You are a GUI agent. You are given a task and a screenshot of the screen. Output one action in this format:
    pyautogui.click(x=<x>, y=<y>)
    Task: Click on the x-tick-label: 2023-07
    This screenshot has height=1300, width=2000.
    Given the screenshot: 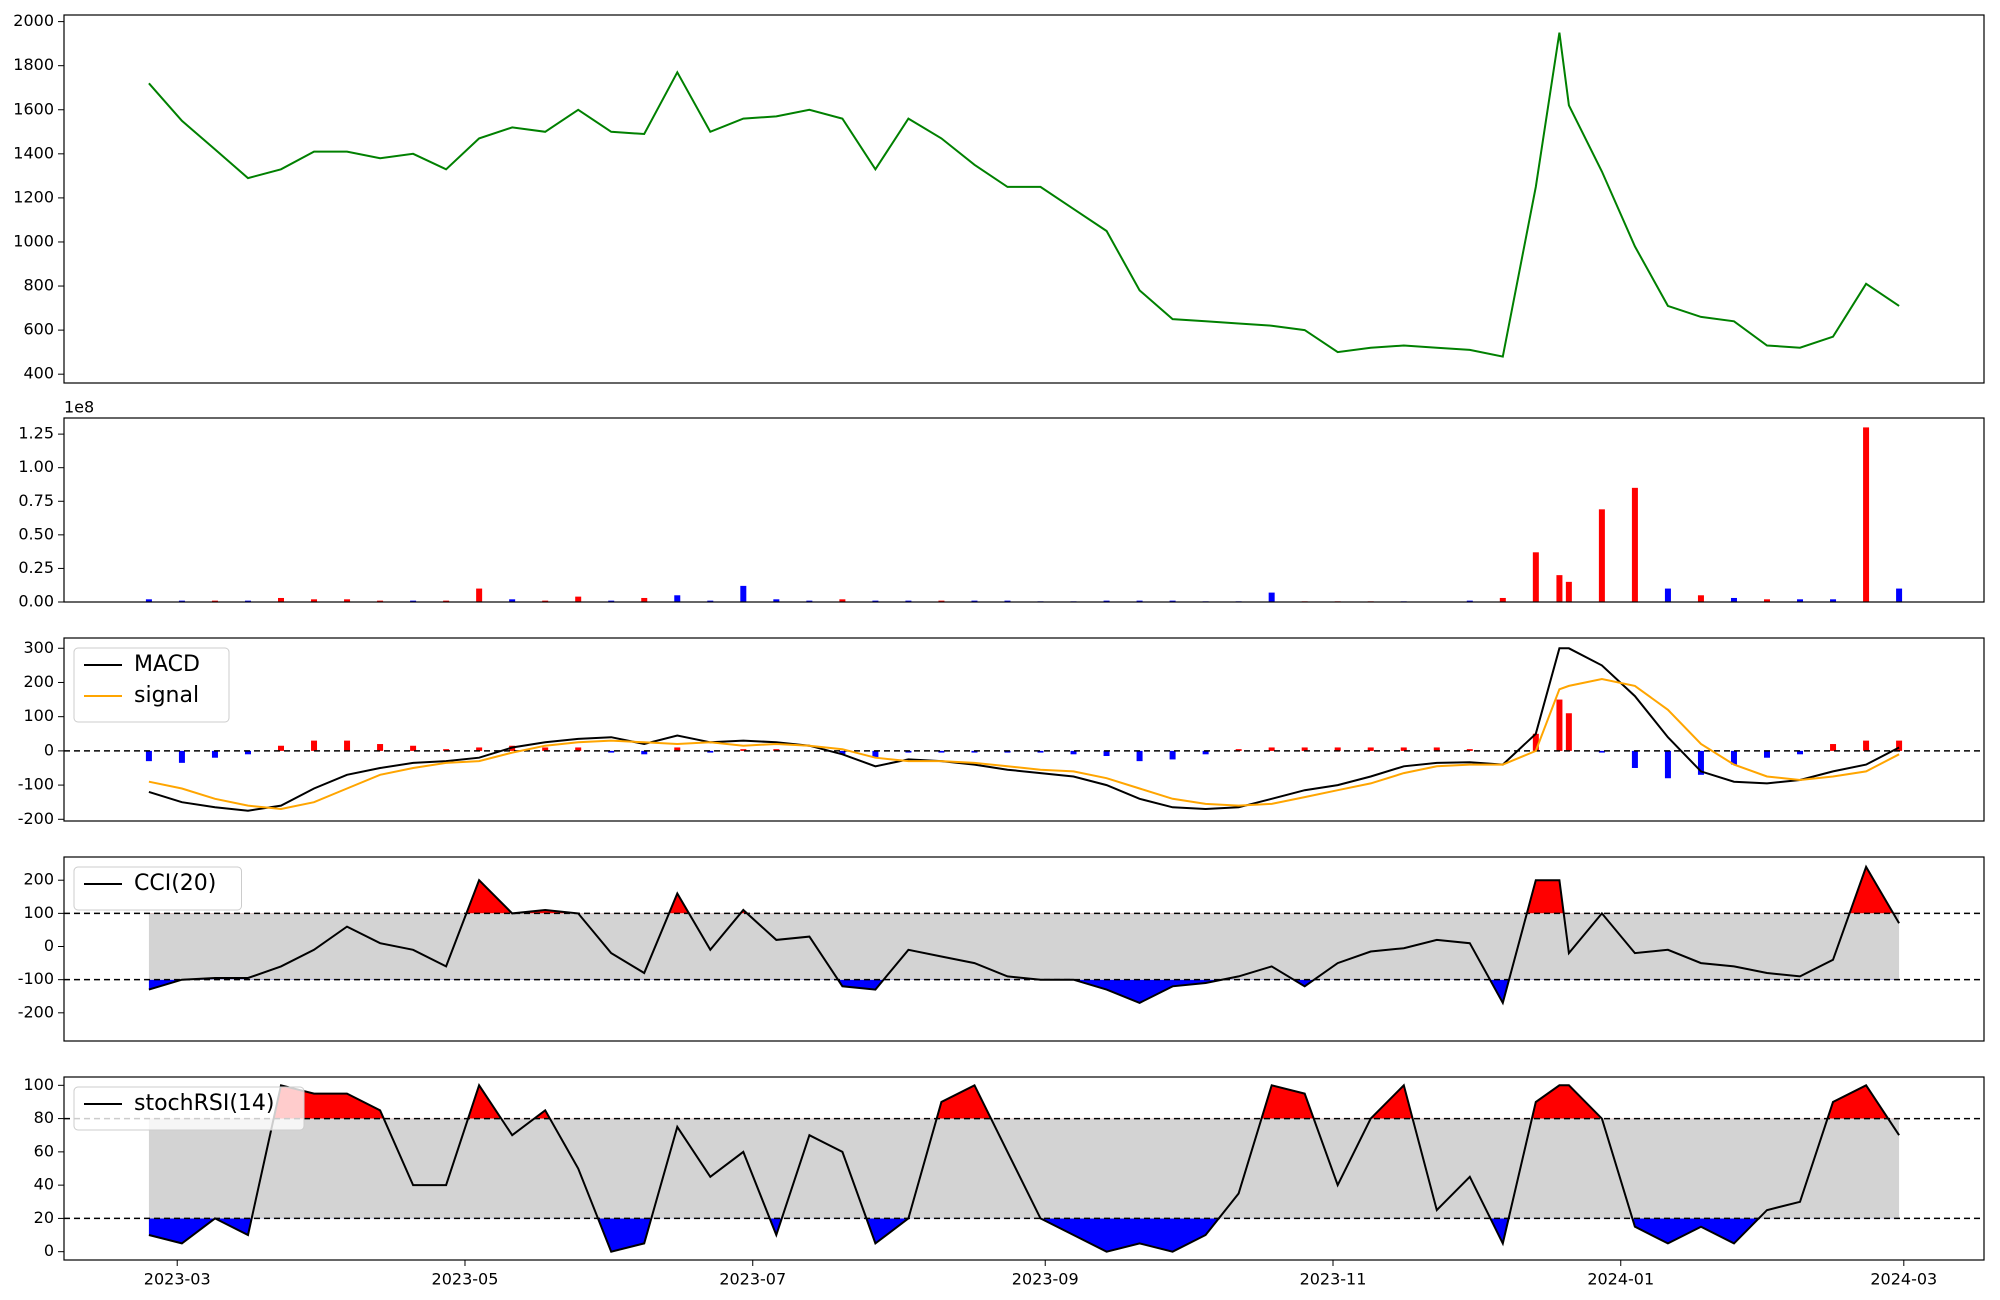 What is the action you would take?
    pyautogui.click(x=752, y=1279)
    